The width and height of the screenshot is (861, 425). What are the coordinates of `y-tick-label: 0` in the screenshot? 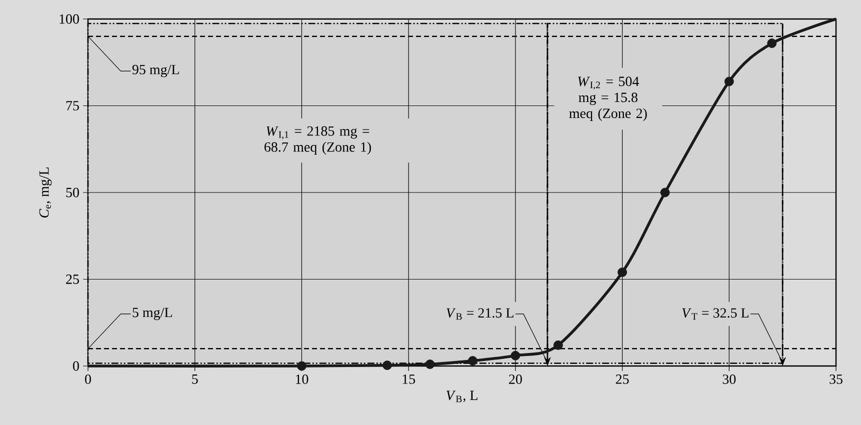 It's located at (76, 366).